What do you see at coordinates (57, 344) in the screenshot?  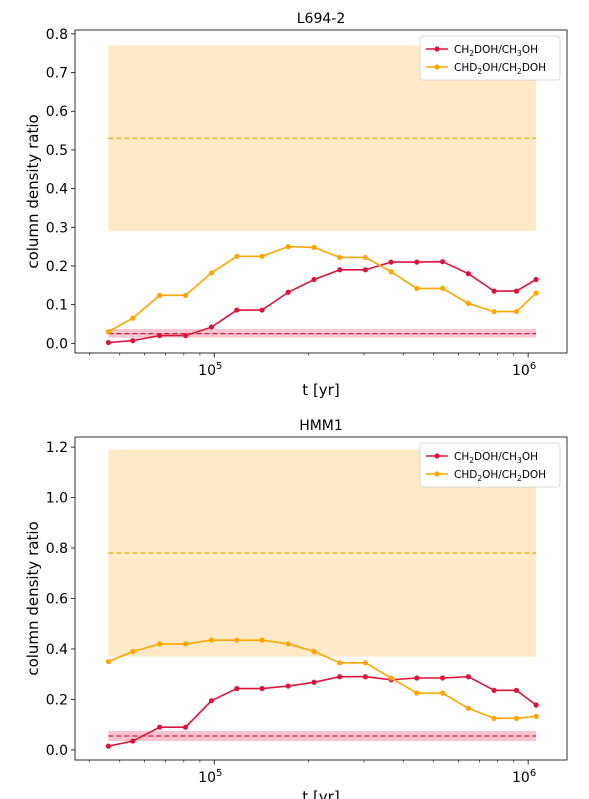 I see `y-tick-label: 0.0` at bounding box center [57, 344].